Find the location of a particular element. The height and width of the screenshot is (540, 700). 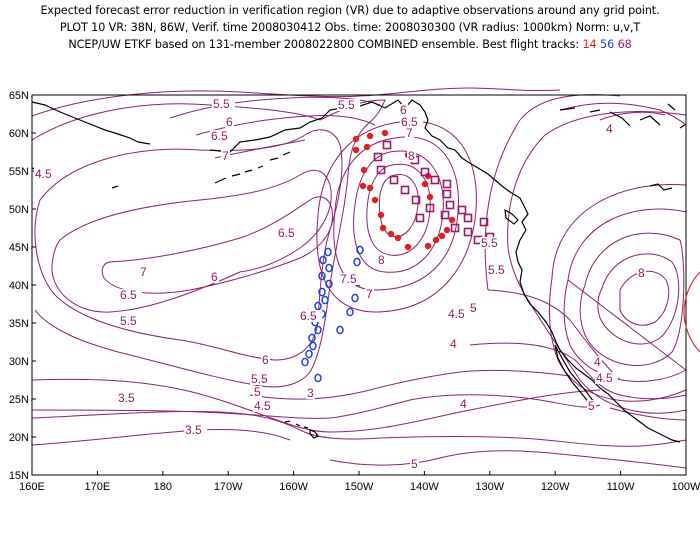

hawaii-islands is located at coordinates (301, 429).